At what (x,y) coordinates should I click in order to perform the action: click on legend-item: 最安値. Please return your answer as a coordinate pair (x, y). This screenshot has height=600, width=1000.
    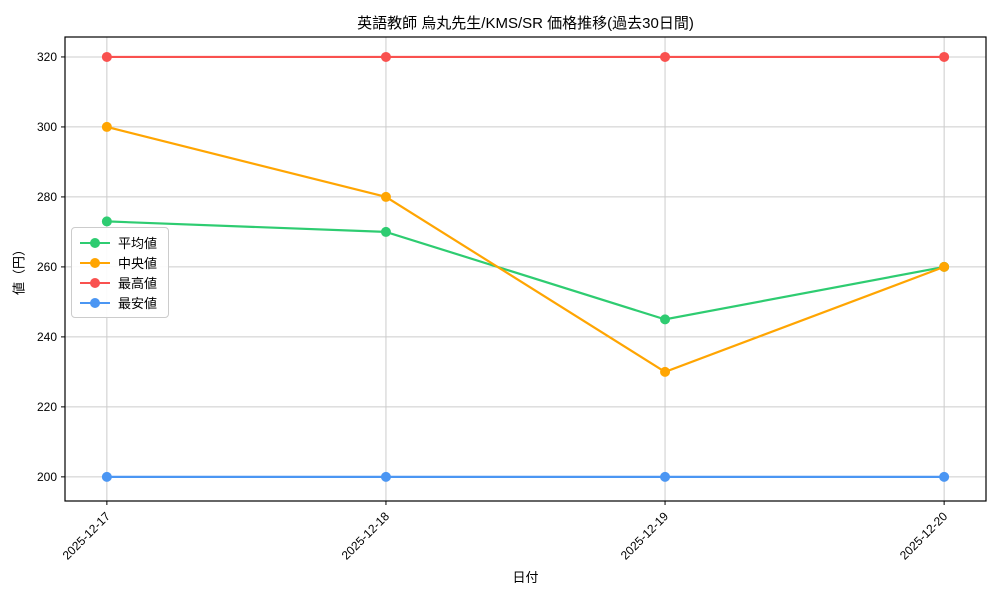
    Looking at the image, I should click on (118, 302).